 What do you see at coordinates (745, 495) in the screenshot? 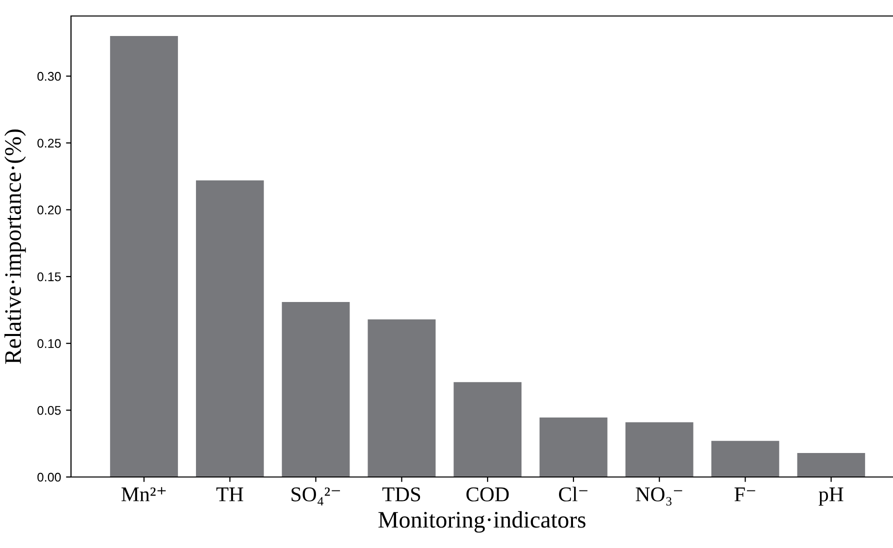
I see `x-tick-label: F⁻` at bounding box center [745, 495].